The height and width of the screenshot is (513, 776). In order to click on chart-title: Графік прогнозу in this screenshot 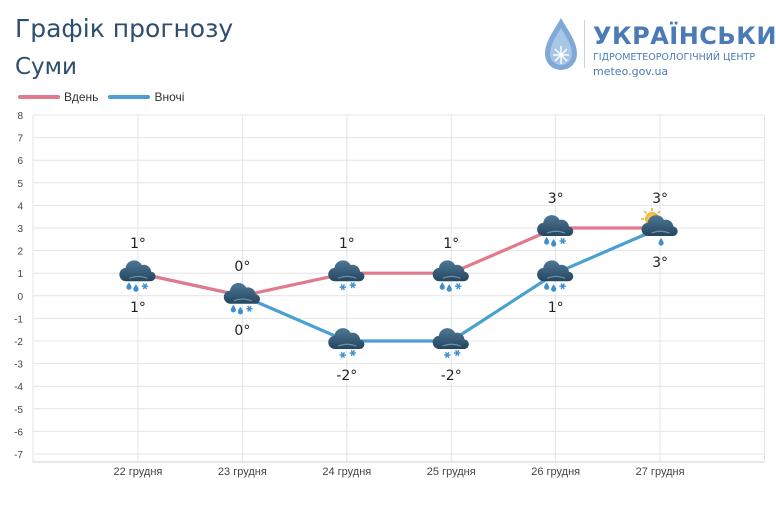, I will do `click(124, 28)`.